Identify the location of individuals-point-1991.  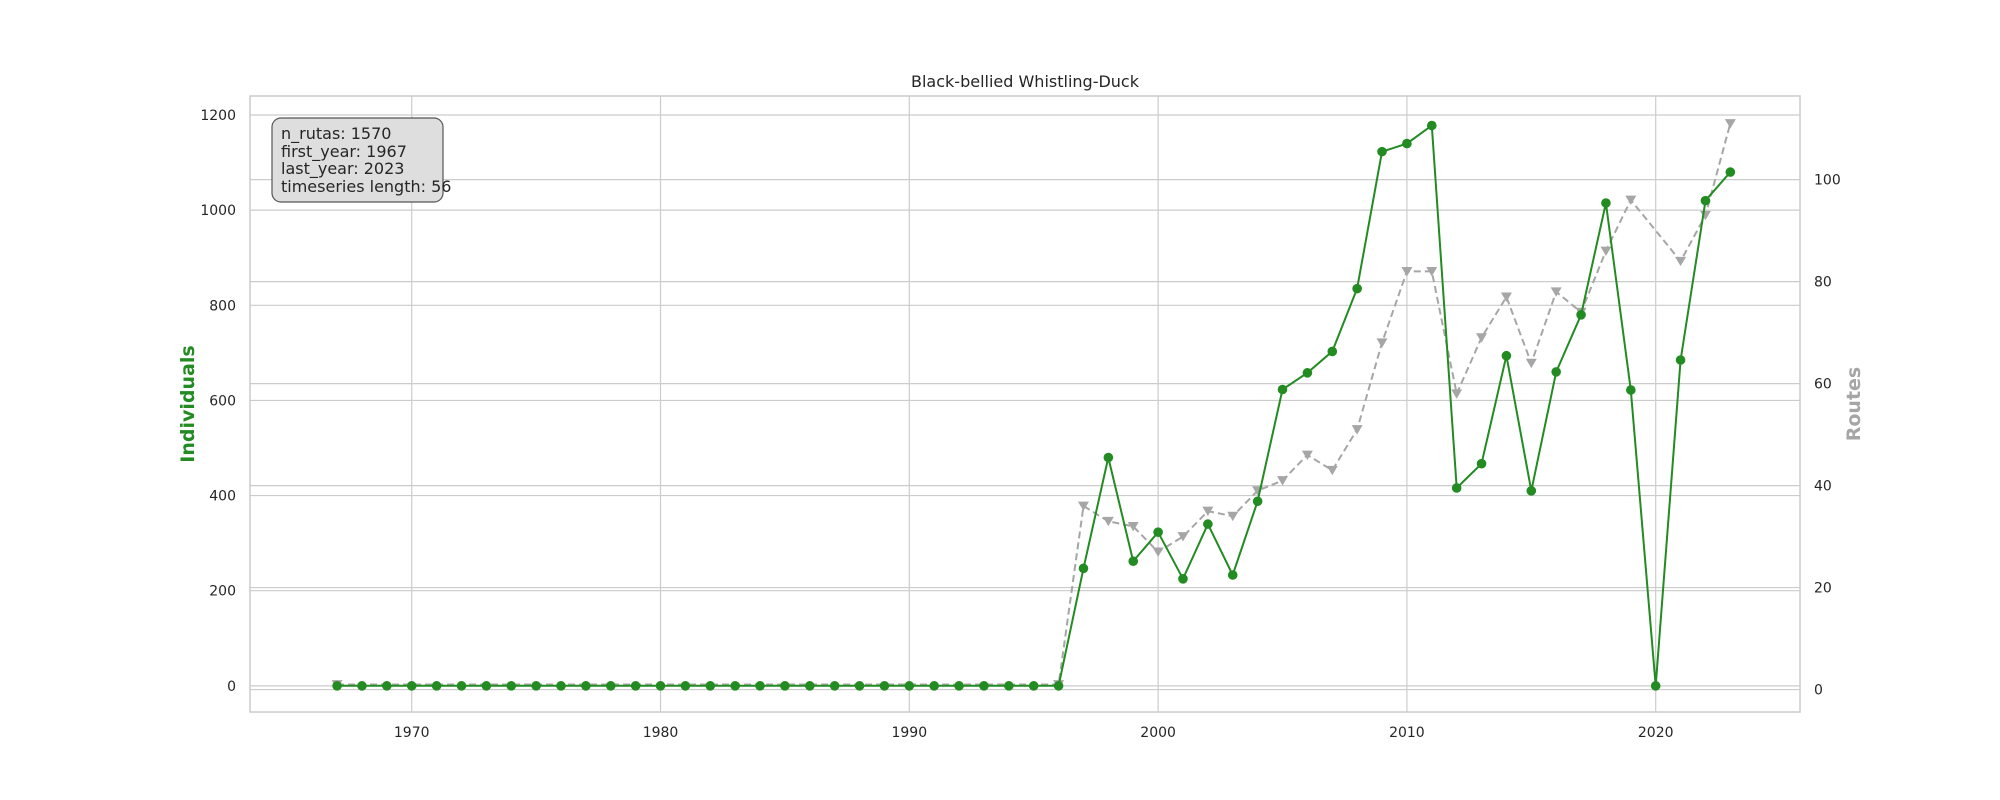
(934, 686).